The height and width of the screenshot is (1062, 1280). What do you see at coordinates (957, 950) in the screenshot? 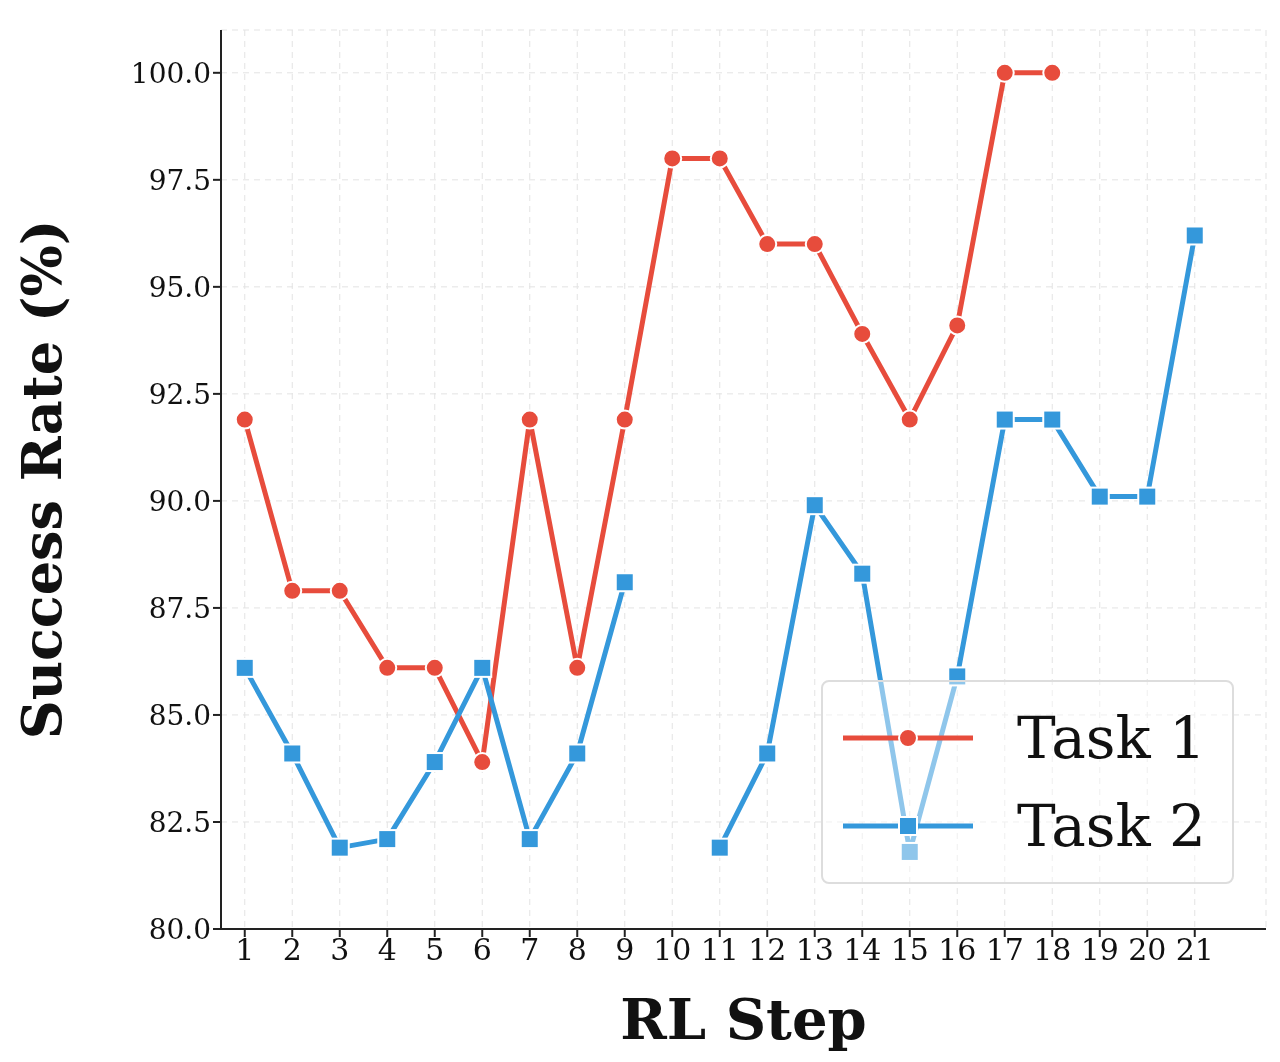
I see `x-tick-label: 16` at bounding box center [957, 950].